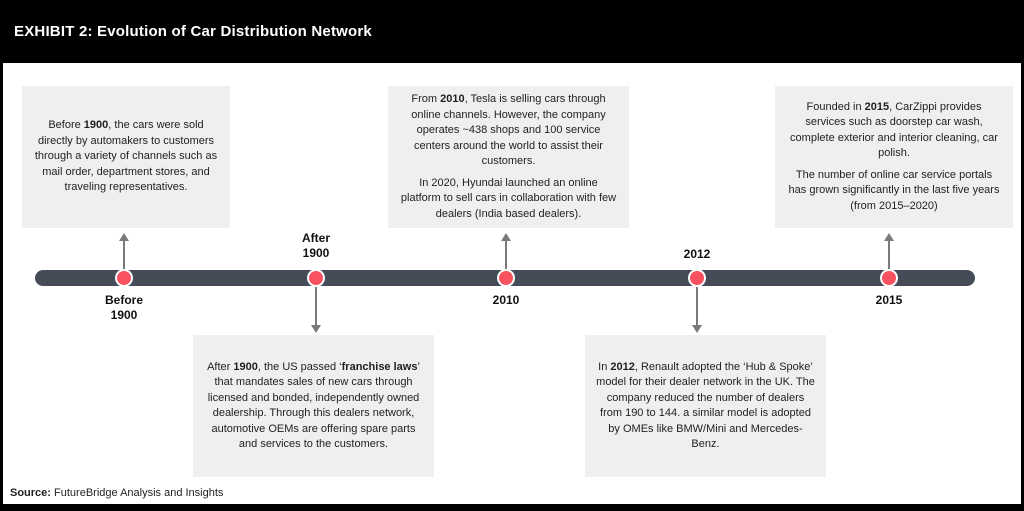 The image size is (1024, 511). I want to click on page-border-left, so click(1, 255).